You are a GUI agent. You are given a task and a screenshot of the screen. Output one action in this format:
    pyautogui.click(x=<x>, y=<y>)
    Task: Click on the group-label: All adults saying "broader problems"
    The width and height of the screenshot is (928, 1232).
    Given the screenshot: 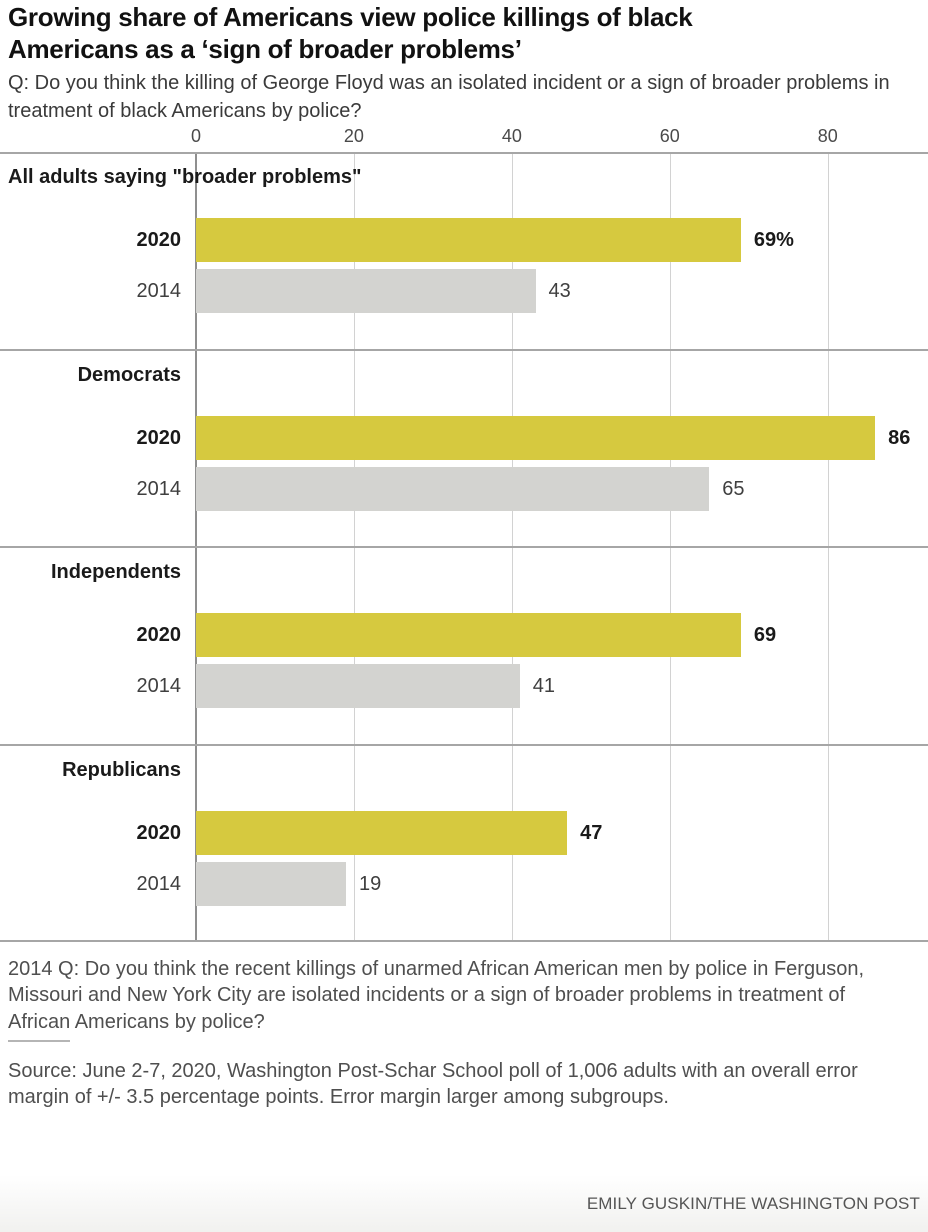 What is the action you would take?
    pyautogui.click(x=185, y=177)
    